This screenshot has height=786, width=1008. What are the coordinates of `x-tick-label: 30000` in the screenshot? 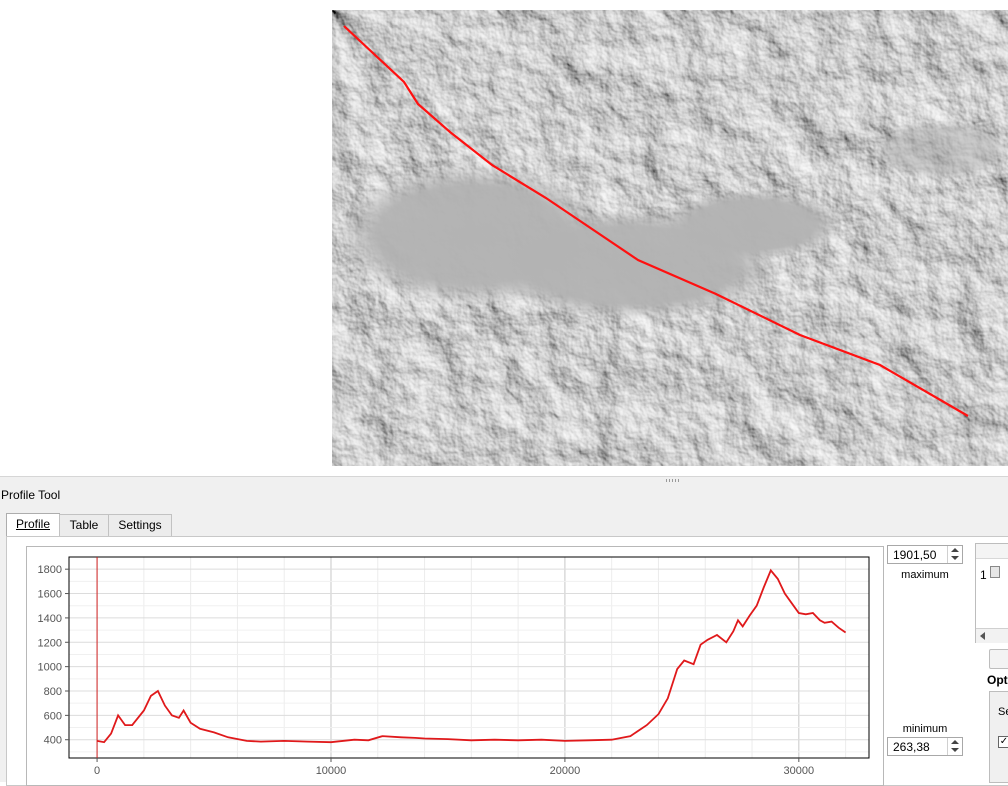 It's located at (799, 771).